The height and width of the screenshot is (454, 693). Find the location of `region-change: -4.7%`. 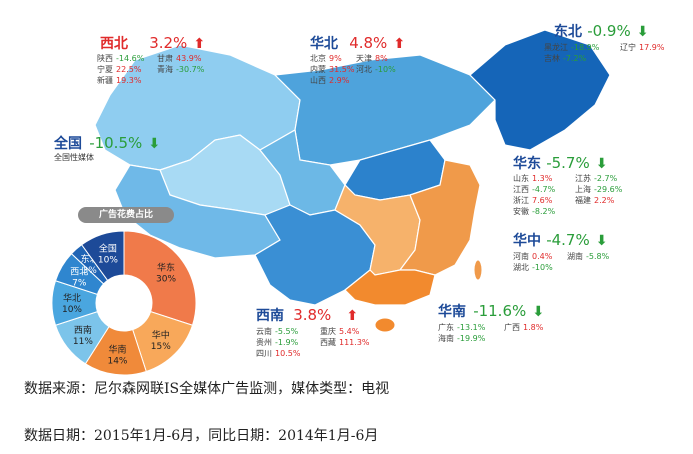

region-change: -4.7% is located at coordinates (568, 240).